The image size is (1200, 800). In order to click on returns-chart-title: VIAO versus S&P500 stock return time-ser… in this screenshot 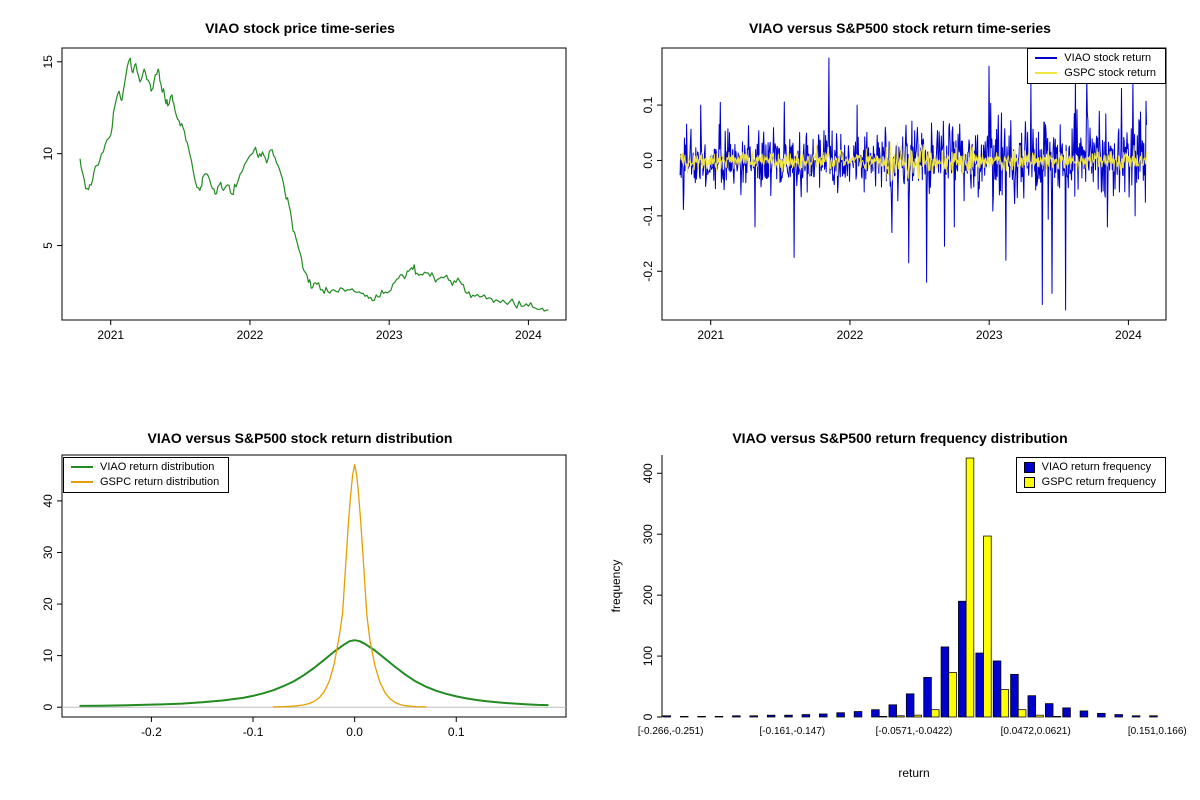, I will do `click(900, 28)`.